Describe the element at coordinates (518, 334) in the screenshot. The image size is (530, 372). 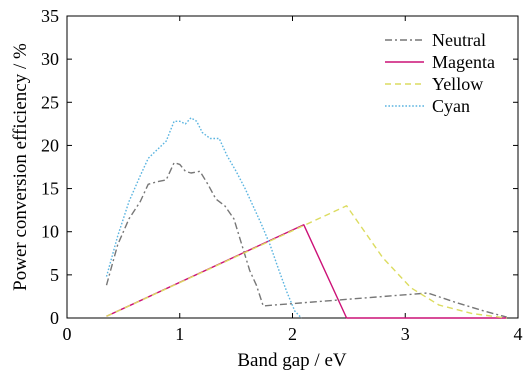
I see `x-tick-label: 4` at that location.